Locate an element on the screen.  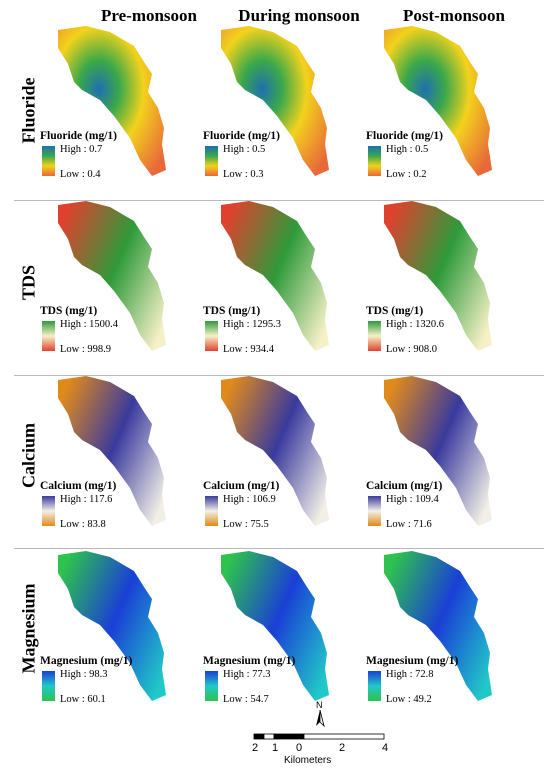
legend-high-value: High : 72.8 is located at coordinates (410, 674).